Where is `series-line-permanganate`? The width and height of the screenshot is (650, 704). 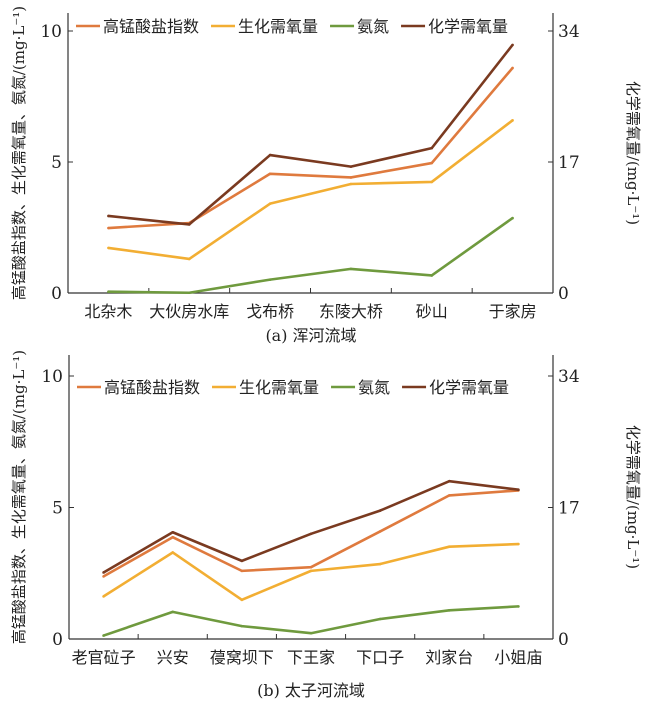
series-line-permanganate is located at coordinates (311, 148).